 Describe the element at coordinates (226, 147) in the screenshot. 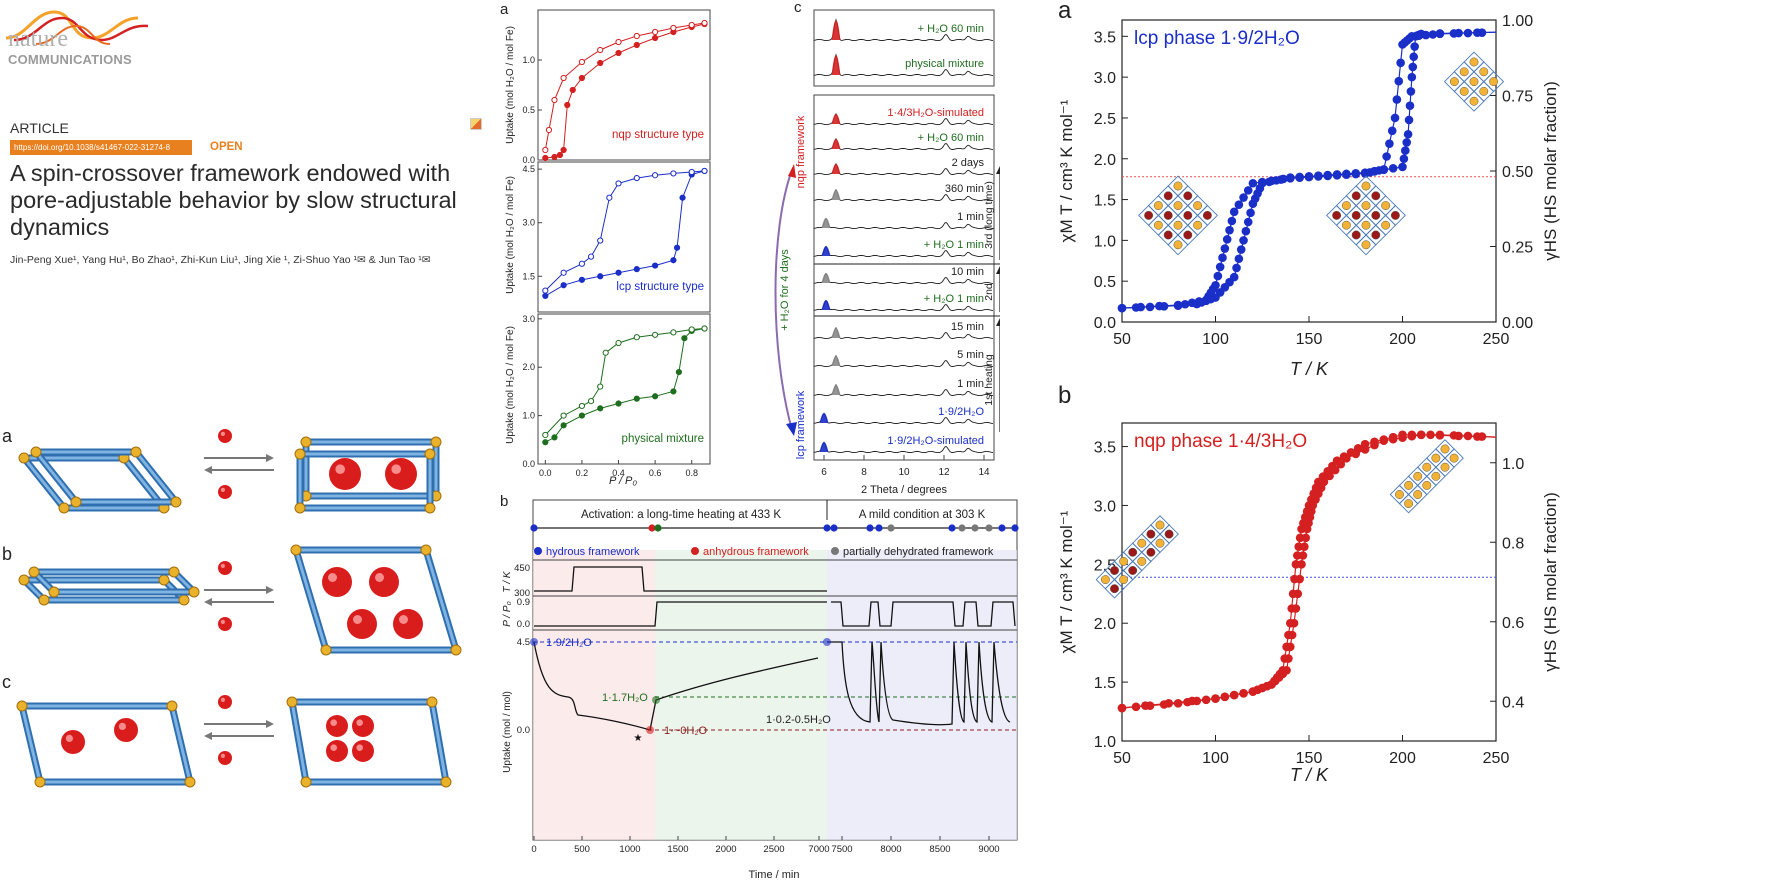

I see `open-access-badge: OPEN` at that location.